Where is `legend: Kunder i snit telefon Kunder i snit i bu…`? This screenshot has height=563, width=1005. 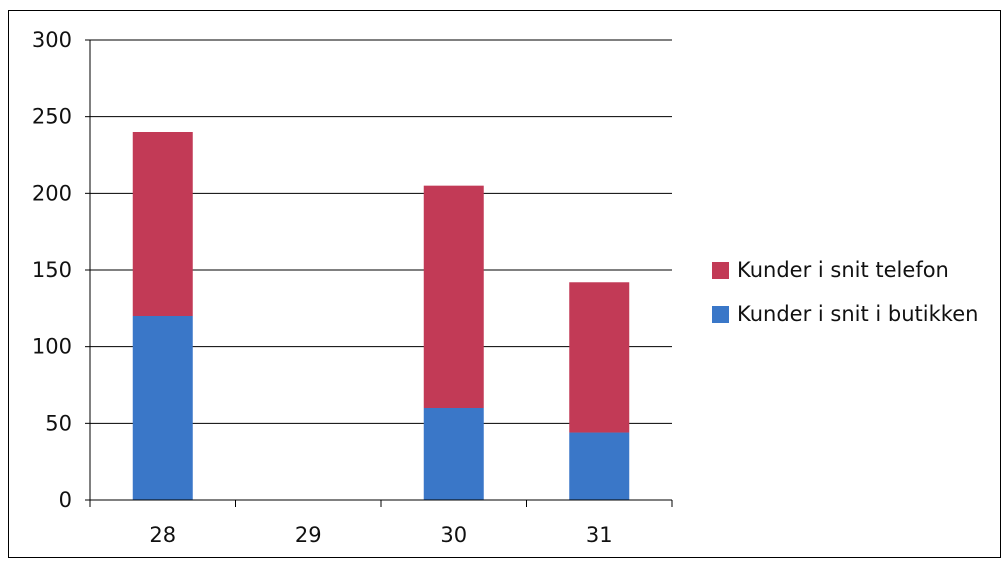
legend: Kunder i snit telefon Kunder i snit i bu… is located at coordinates (845, 298).